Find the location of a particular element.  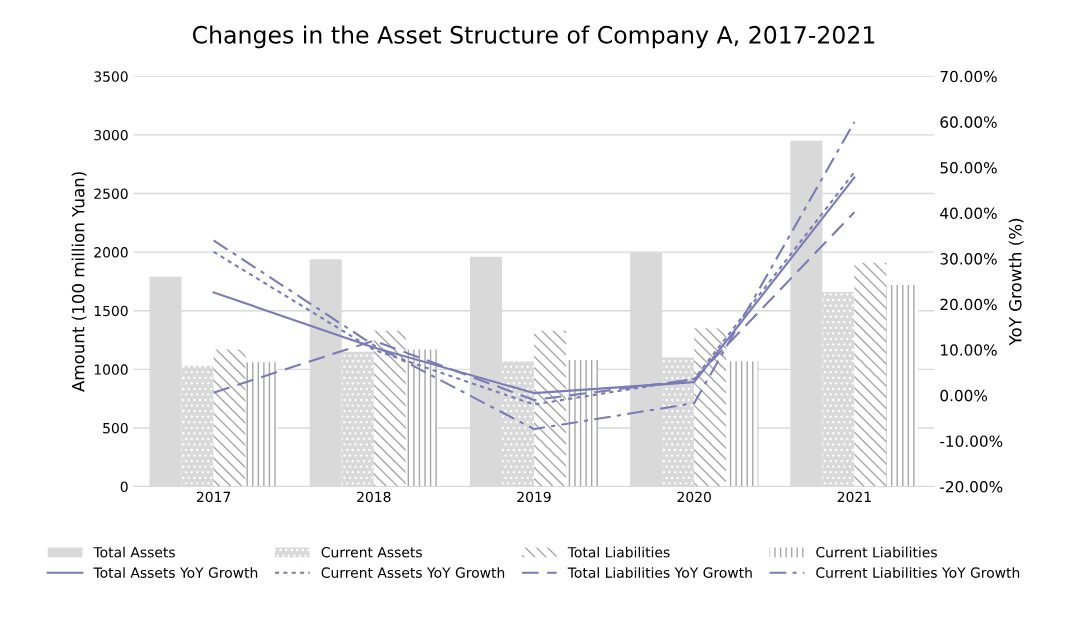

y2-tick-label: 60.00% is located at coordinates (968, 122).